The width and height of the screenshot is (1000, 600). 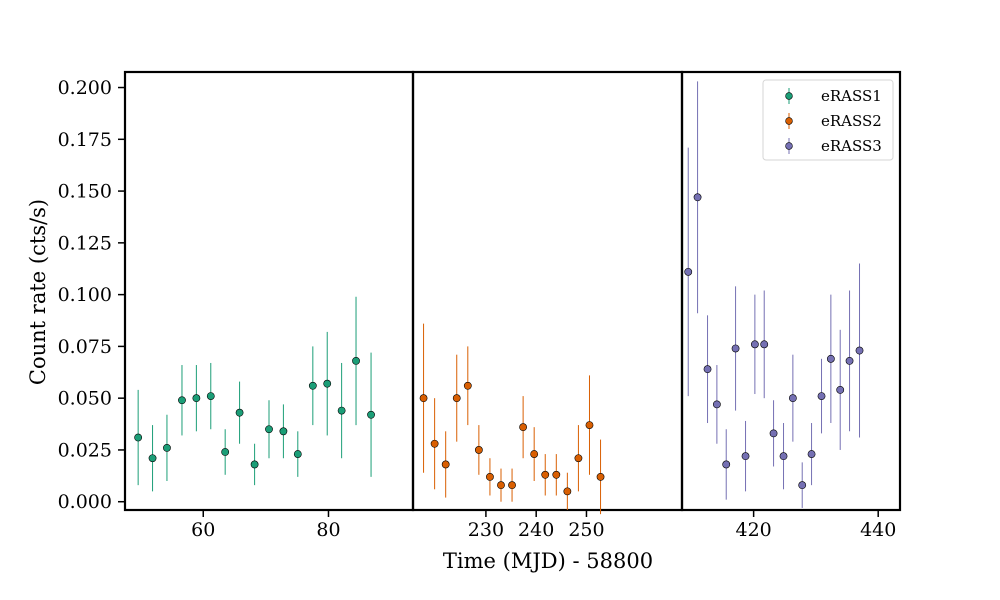 I want to click on y-tick-label: 0.100, so click(x=85, y=295).